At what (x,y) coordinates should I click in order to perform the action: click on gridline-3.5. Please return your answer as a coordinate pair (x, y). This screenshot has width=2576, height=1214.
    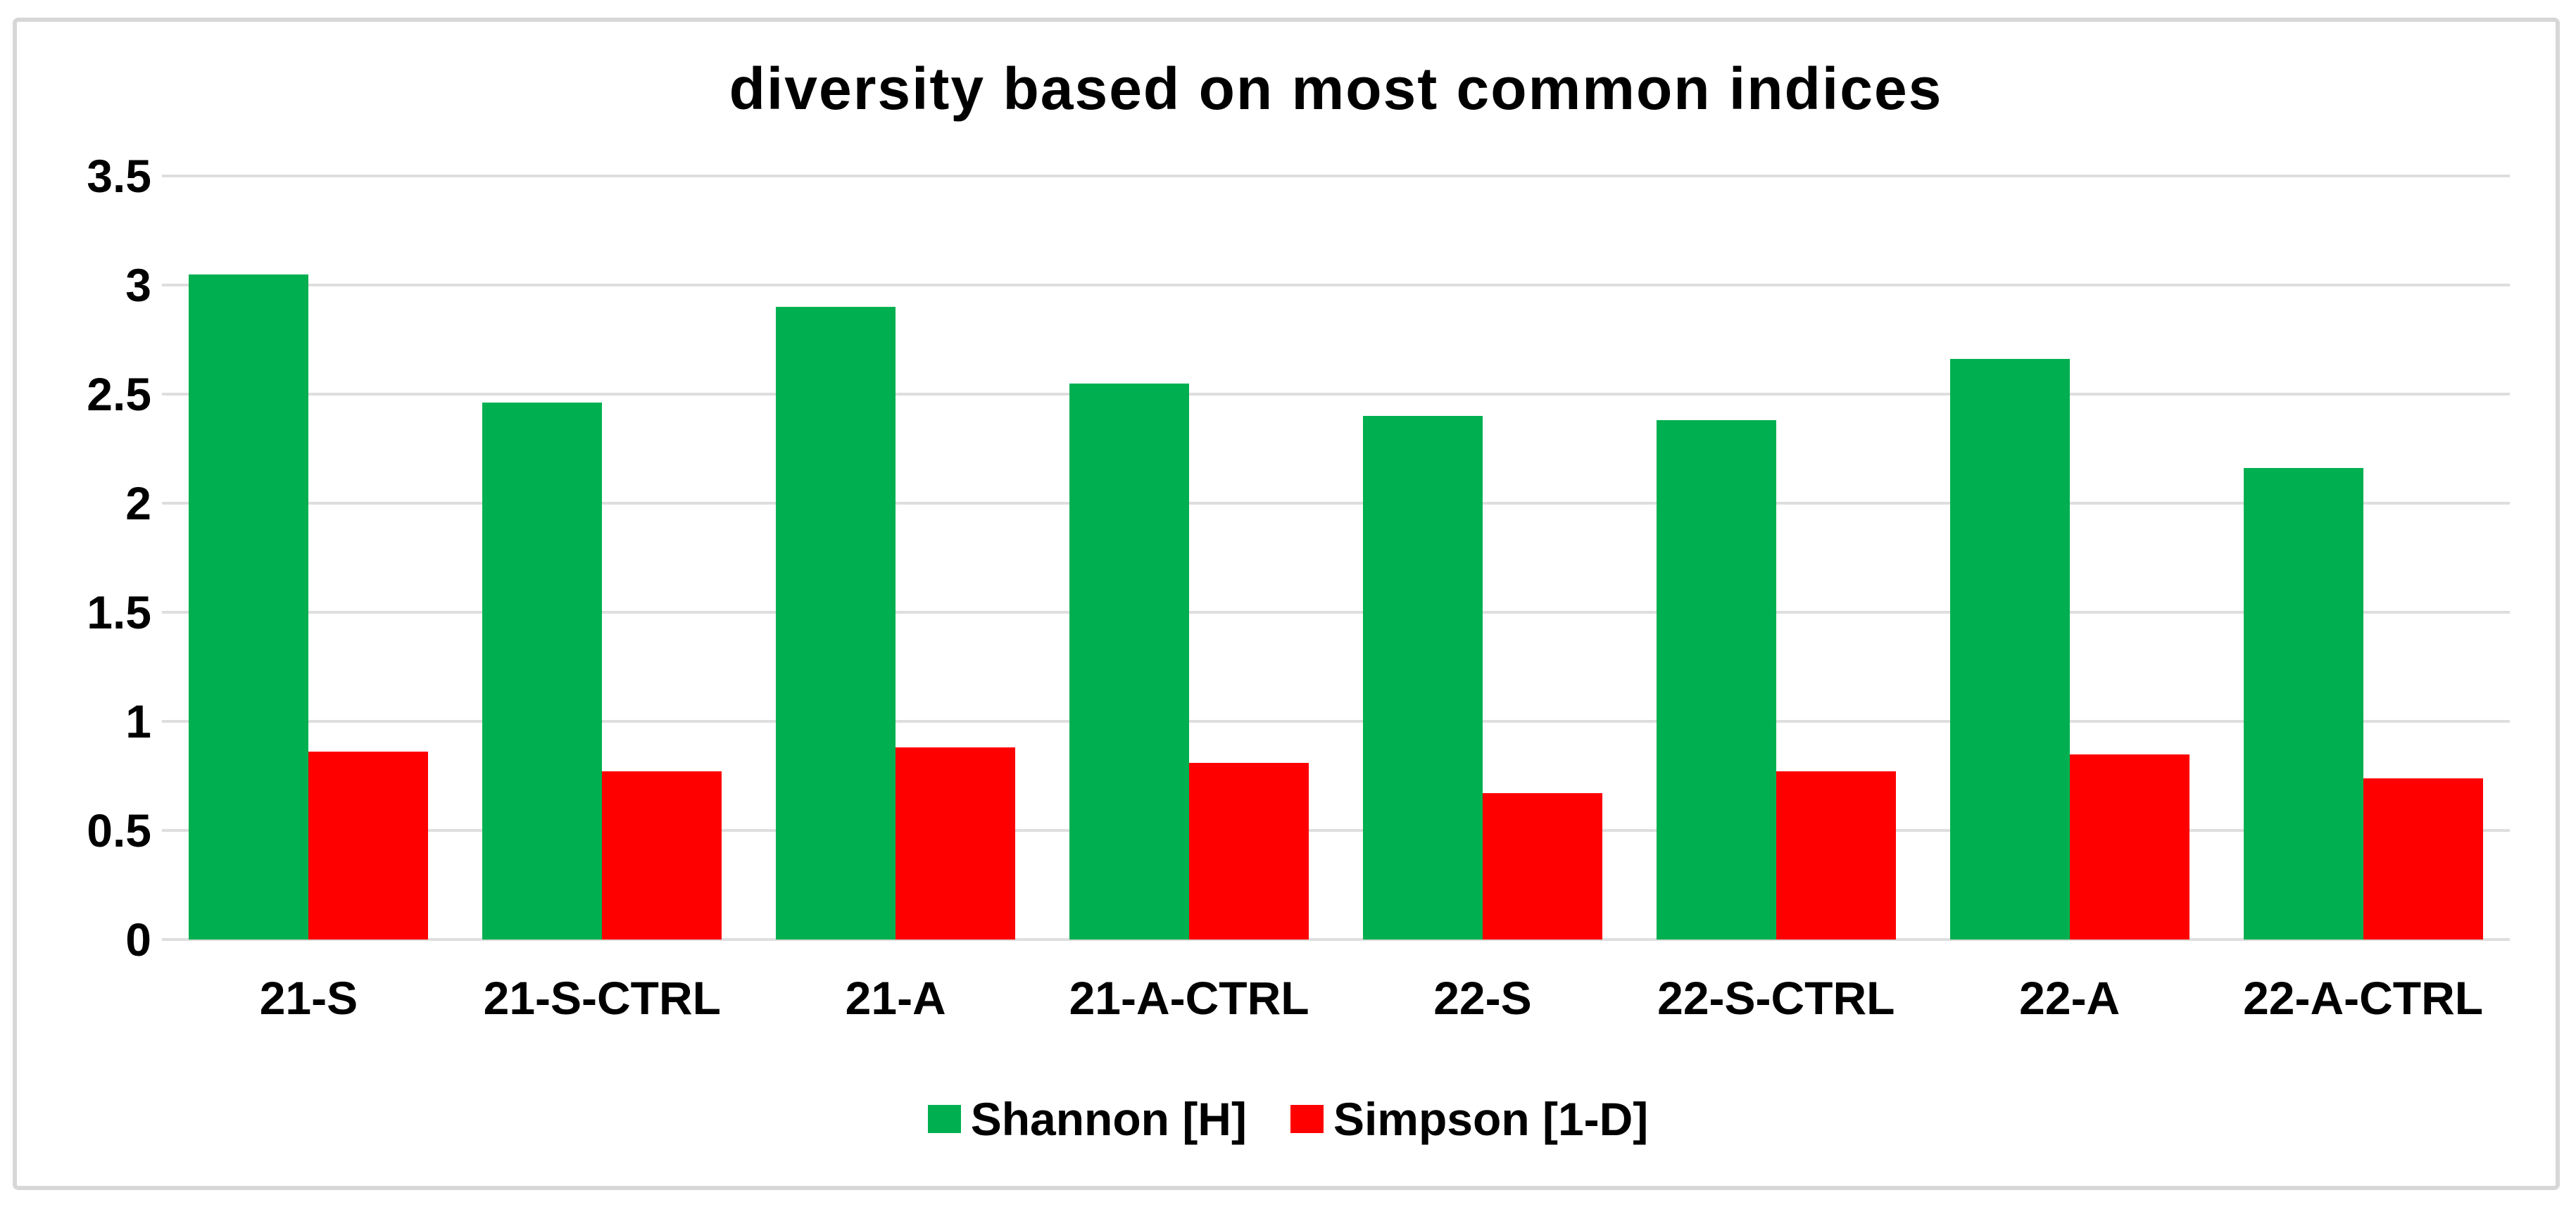
    Looking at the image, I should click on (1336, 176).